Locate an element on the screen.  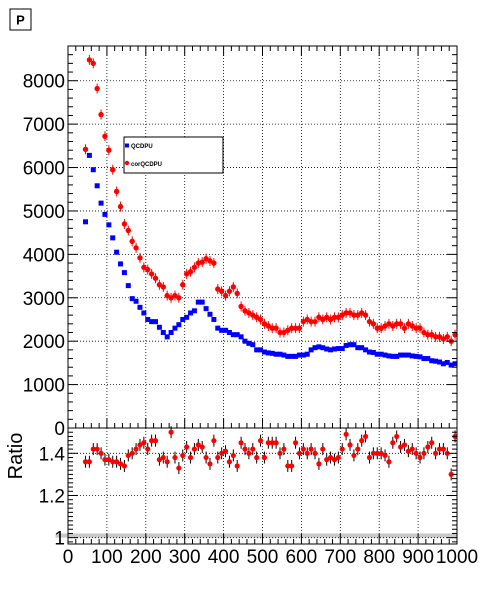
legend-marker-corqcdpu is located at coordinates (127, 163).